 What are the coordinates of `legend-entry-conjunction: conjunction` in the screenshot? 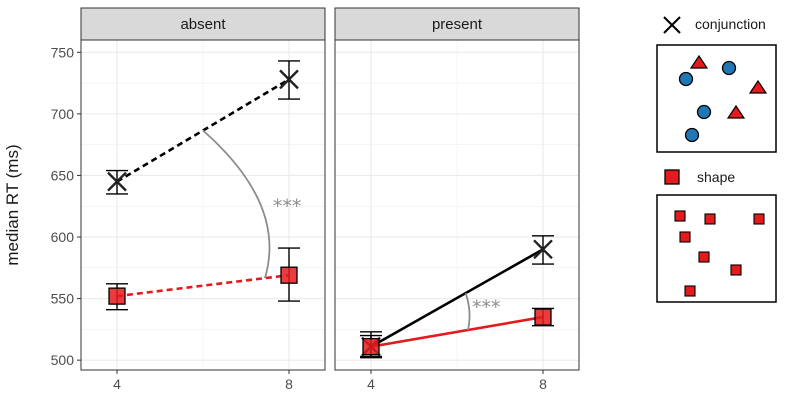 It's located at (715, 24).